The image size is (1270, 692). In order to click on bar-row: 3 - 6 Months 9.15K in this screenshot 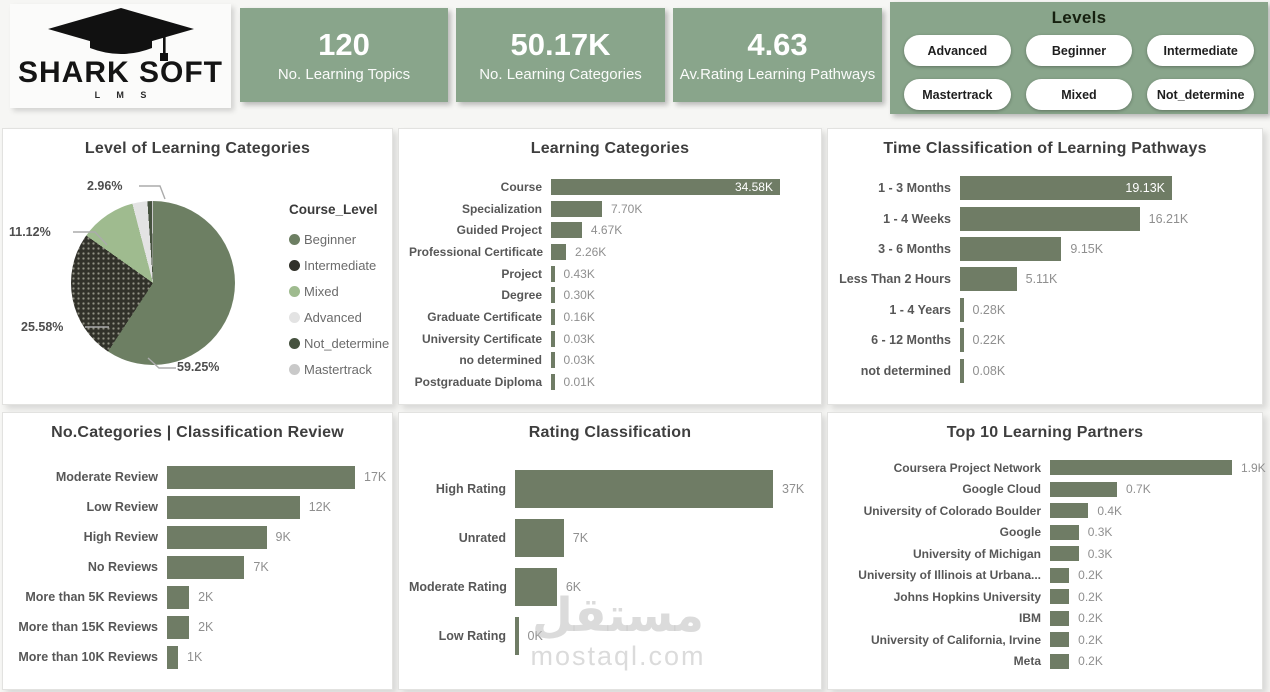, I will do `click(1046, 249)`.